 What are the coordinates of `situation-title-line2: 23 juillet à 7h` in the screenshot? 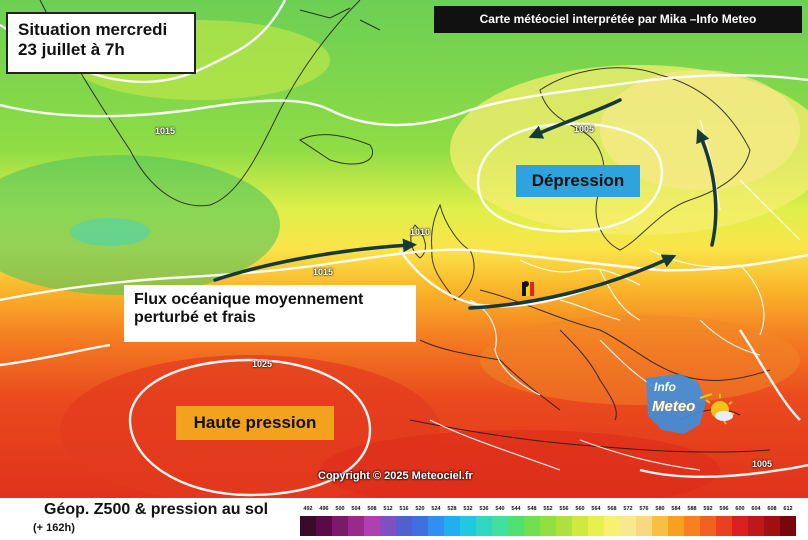 It's located at (71, 49).